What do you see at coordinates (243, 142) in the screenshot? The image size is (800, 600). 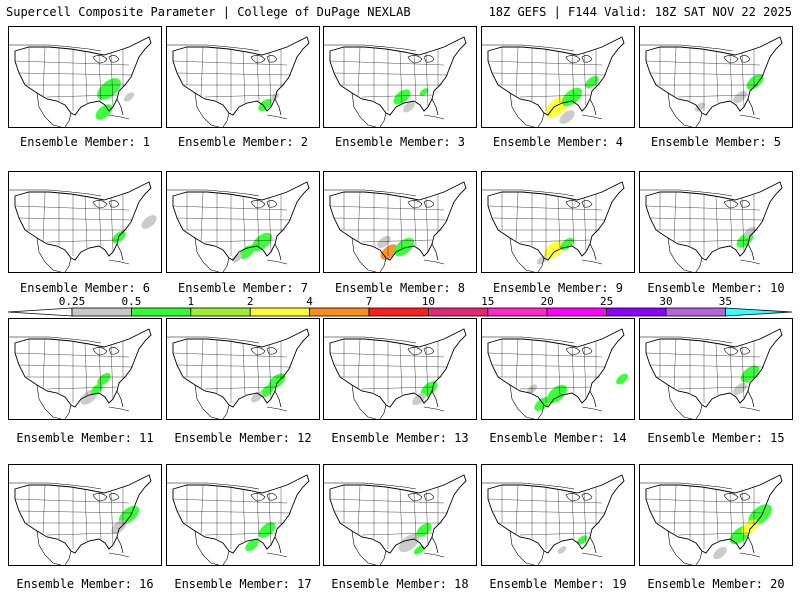 I see `ensemble-member-label: Ensemble Member: 2` at bounding box center [243, 142].